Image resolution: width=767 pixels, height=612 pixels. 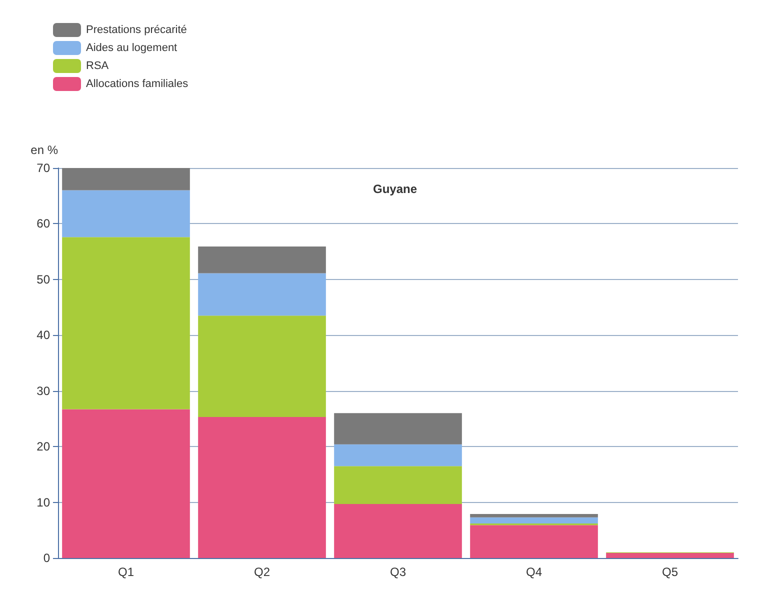 I want to click on legend-label: RSA, so click(x=98, y=66).